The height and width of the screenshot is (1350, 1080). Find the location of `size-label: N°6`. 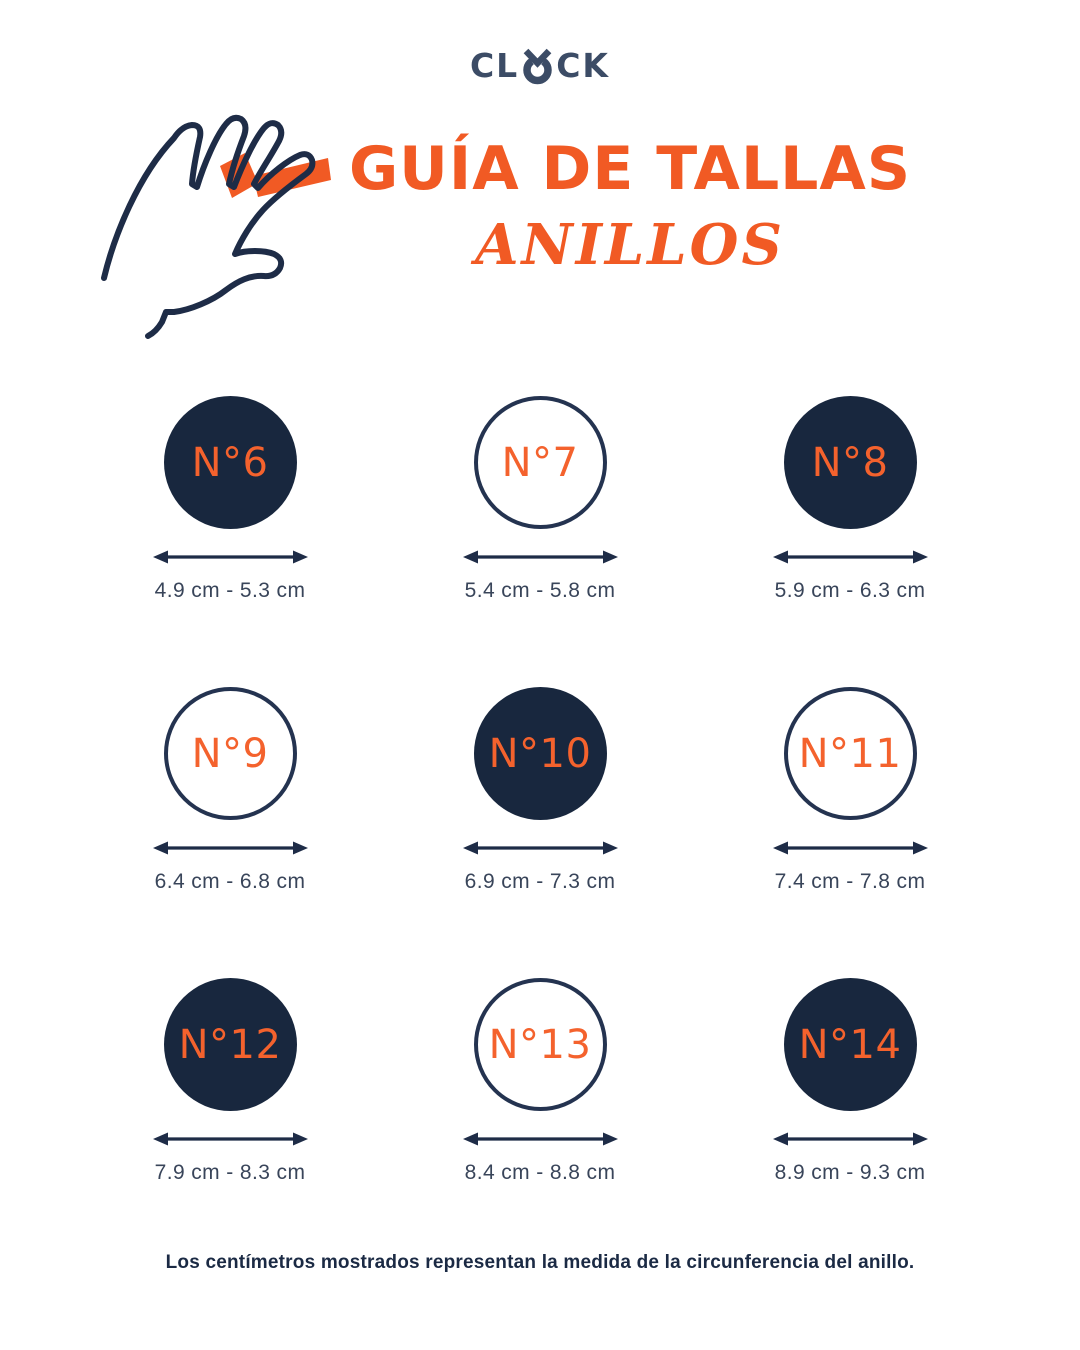

size-label: N°6 is located at coordinates (230, 462).